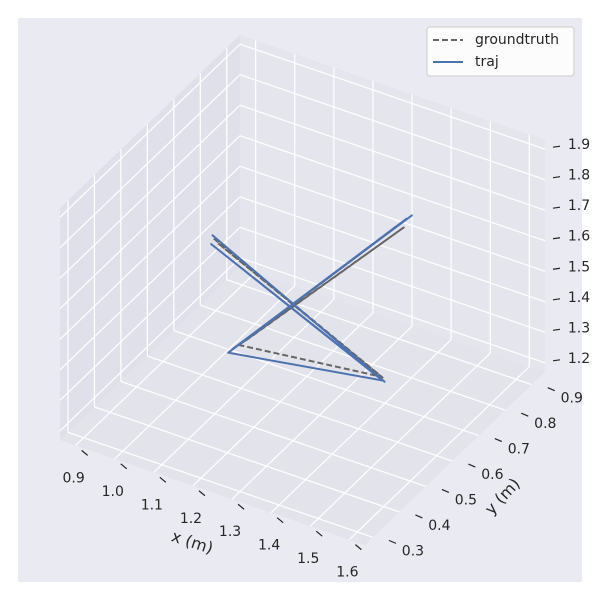 Image resolution: width=600 pixels, height=604 pixels. What do you see at coordinates (579, 206) in the screenshot?
I see `z-tick-label: 1.7` at bounding box center [579, 206].